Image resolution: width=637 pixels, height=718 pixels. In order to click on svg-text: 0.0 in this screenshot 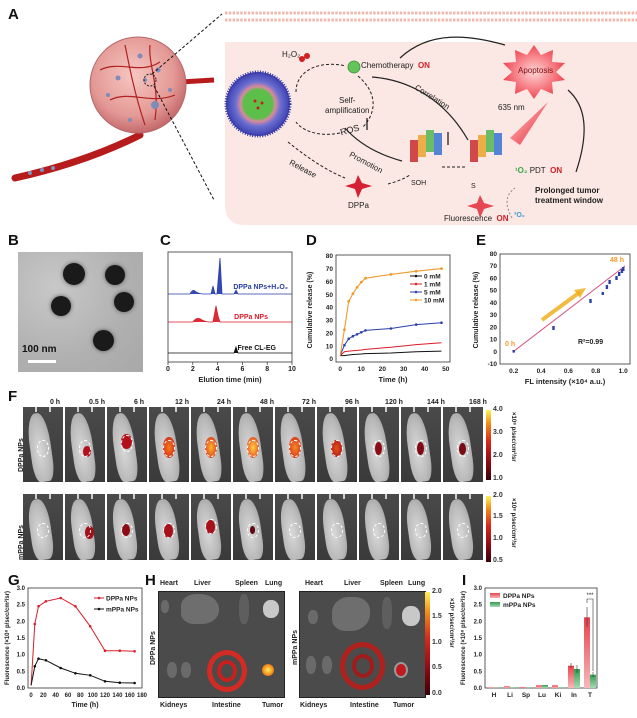, I will do `click(21, 689)`.